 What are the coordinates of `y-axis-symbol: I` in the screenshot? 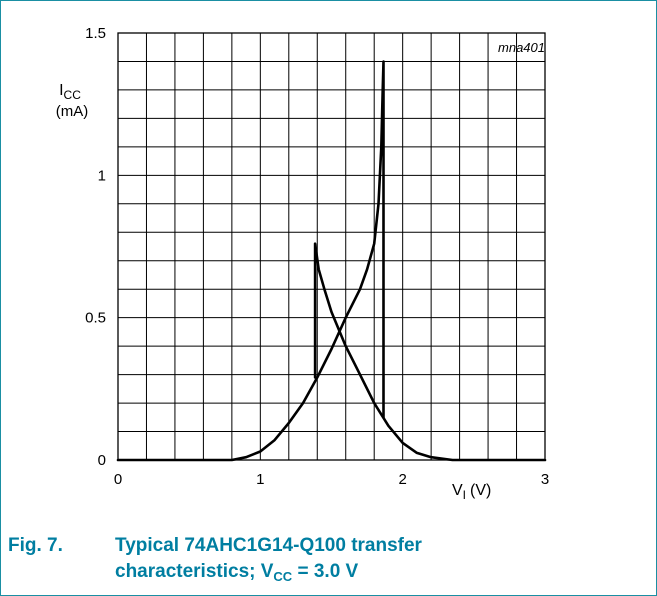 It's located at (61, 90).